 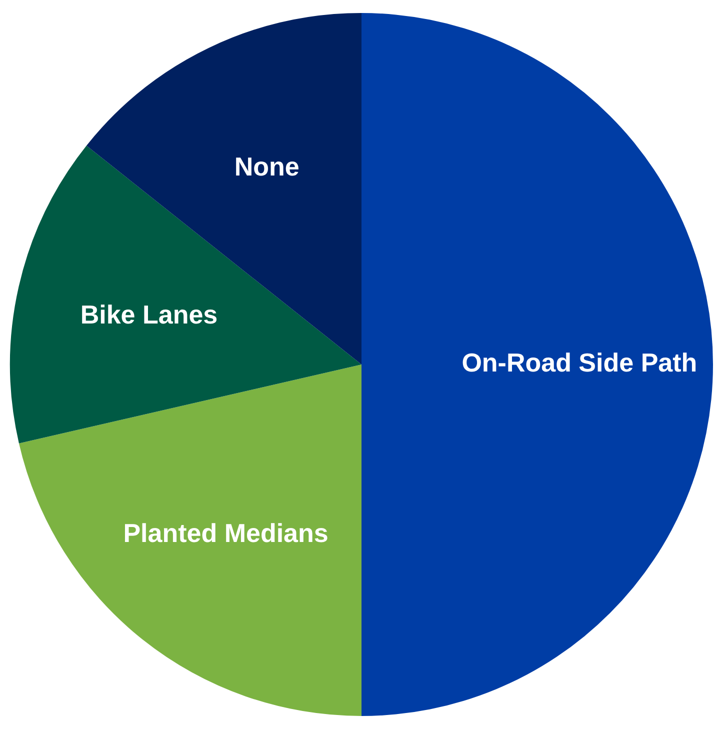 I want to click on slice-label: Planted Medians, so click(x=225, y=533).